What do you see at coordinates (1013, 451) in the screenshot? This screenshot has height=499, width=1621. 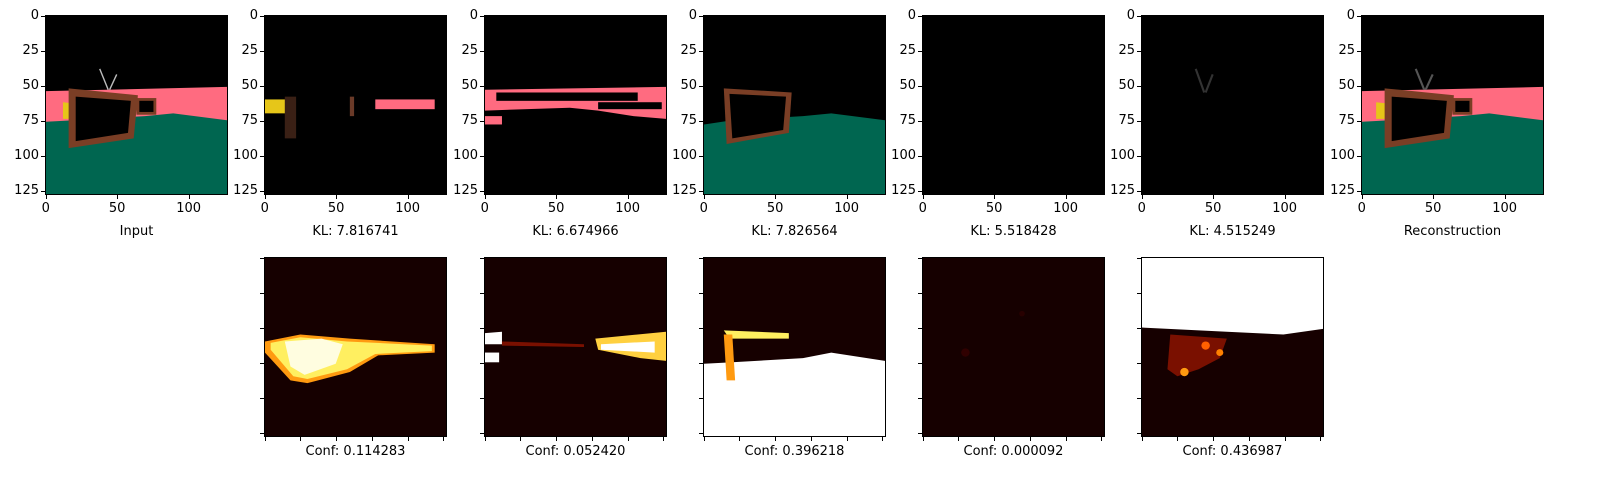 I see `caption-mask-4: Conf: 0.000092` at bounding box center [1013, 451].